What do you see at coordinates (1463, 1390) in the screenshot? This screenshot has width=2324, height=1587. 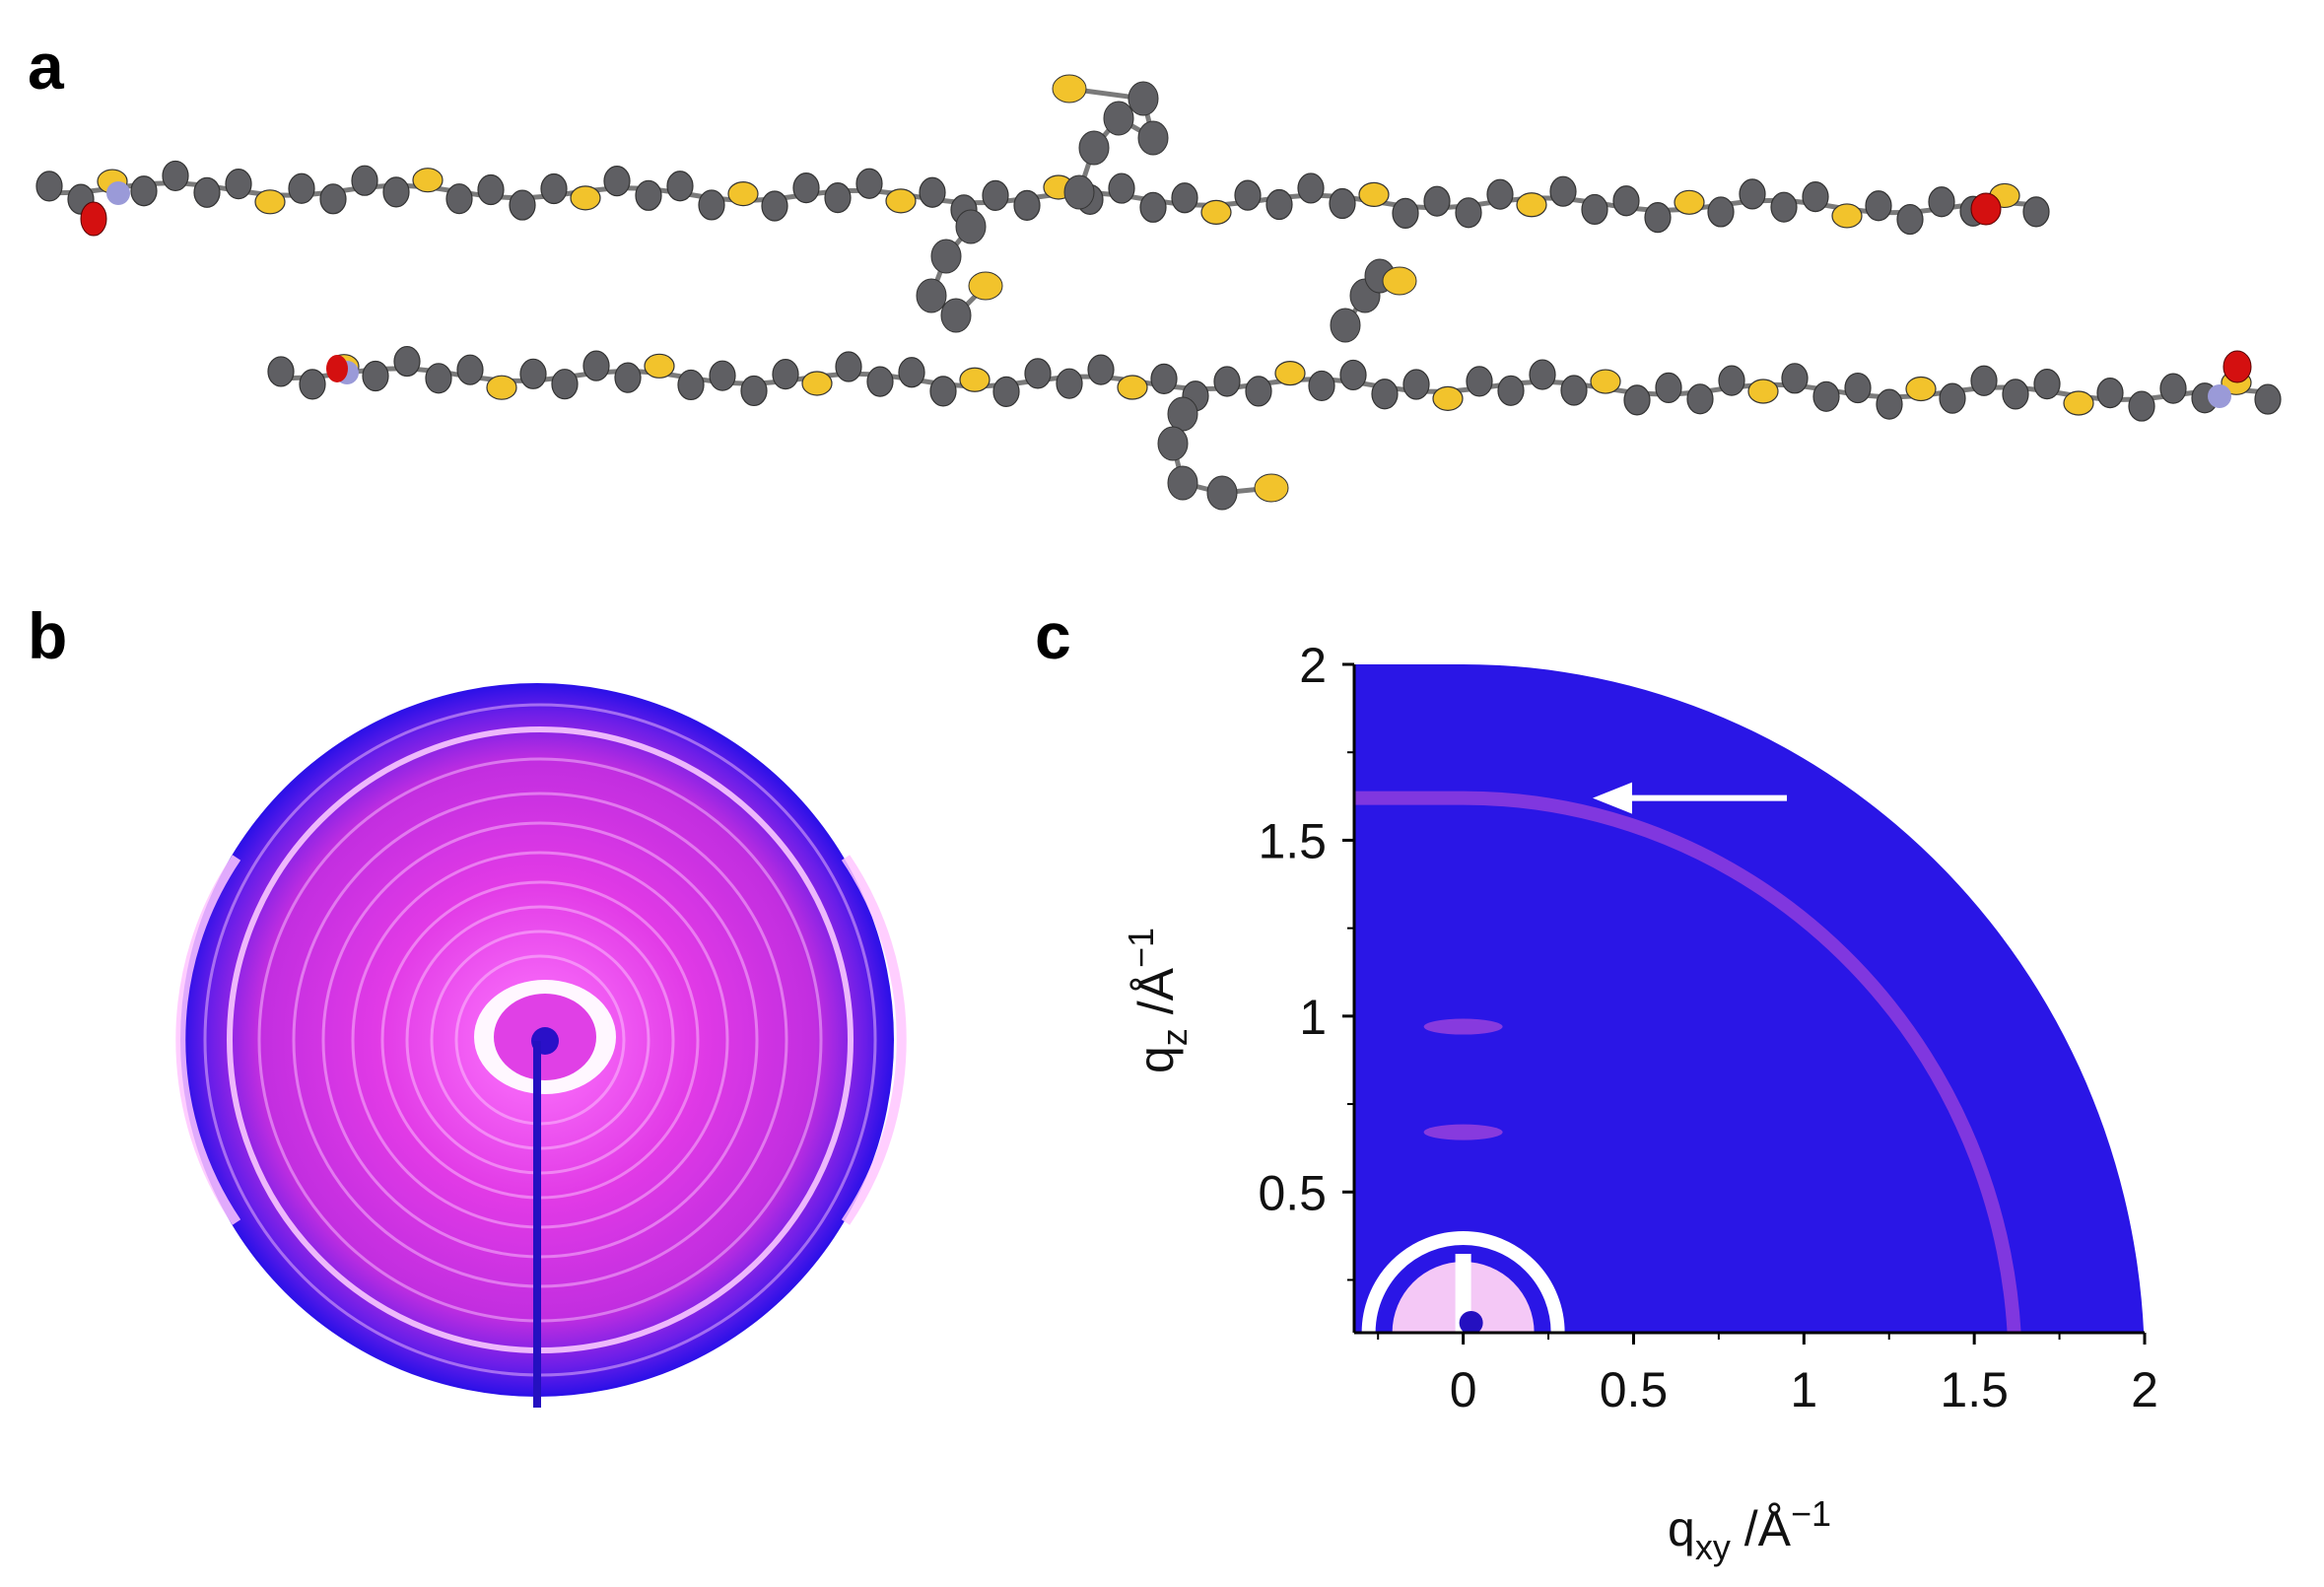 I see `x-tick-label: 0` at bounding box center [1463, 1390].